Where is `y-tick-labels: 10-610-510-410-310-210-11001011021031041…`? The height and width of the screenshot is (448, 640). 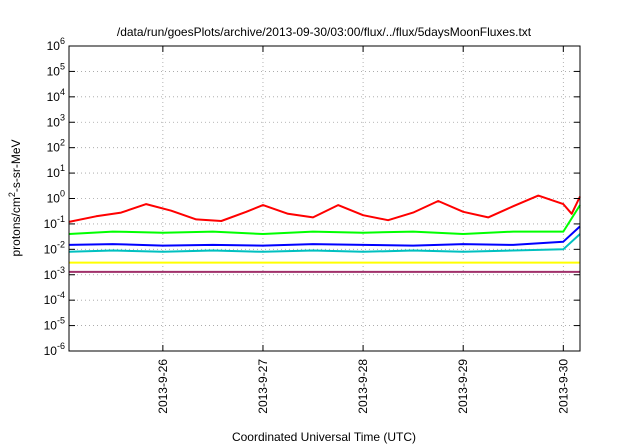
y-tick-labels: 10-610-510-410-310-210-11001011021031041… is located at coordinates (54, 197).